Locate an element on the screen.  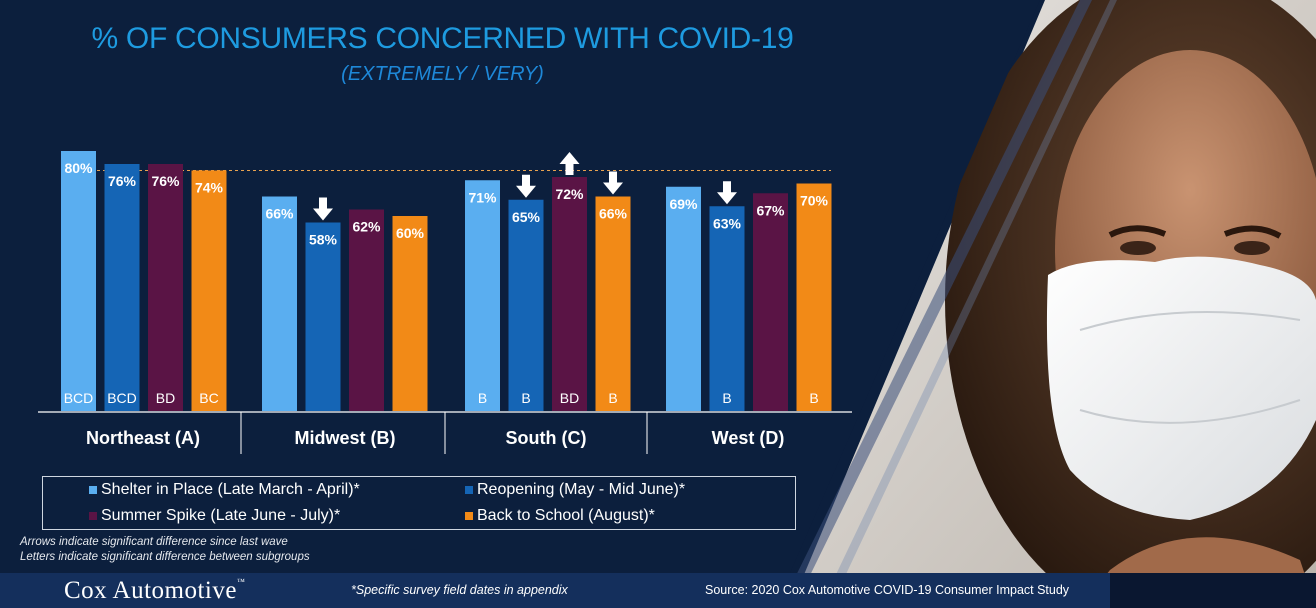
bar-midwest-b-s4 is located at coordinates (410, 313).